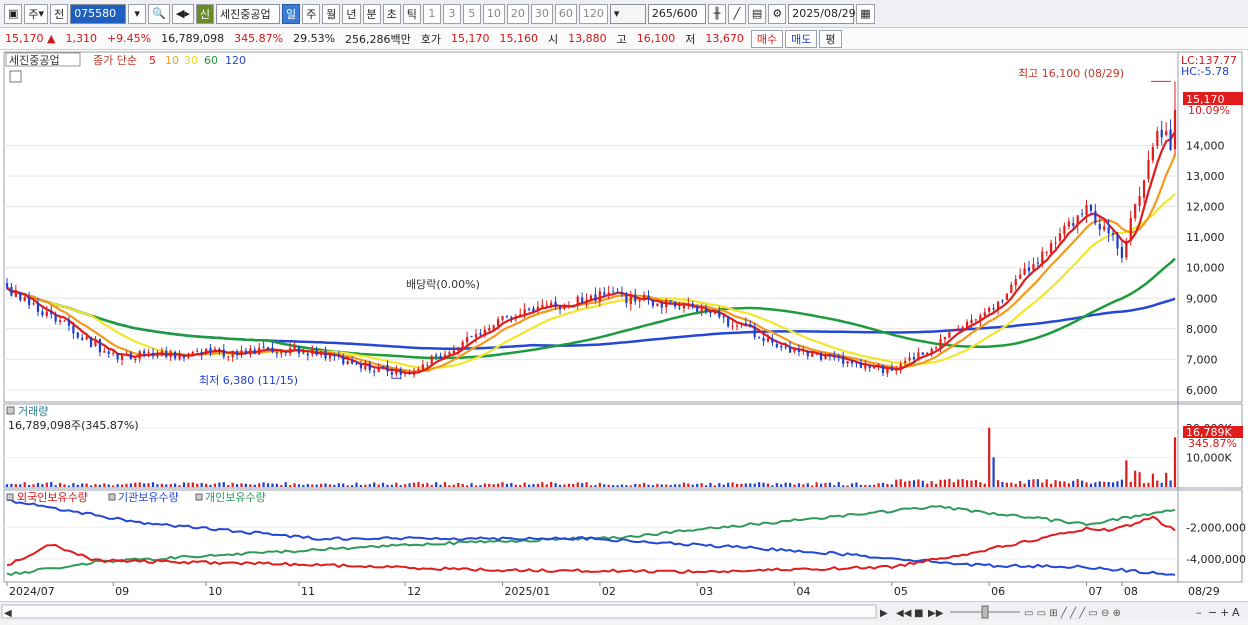 This screenshot has height=625, width=1248. I want to click on auto-scale-icon: A, so click(1236, 612).